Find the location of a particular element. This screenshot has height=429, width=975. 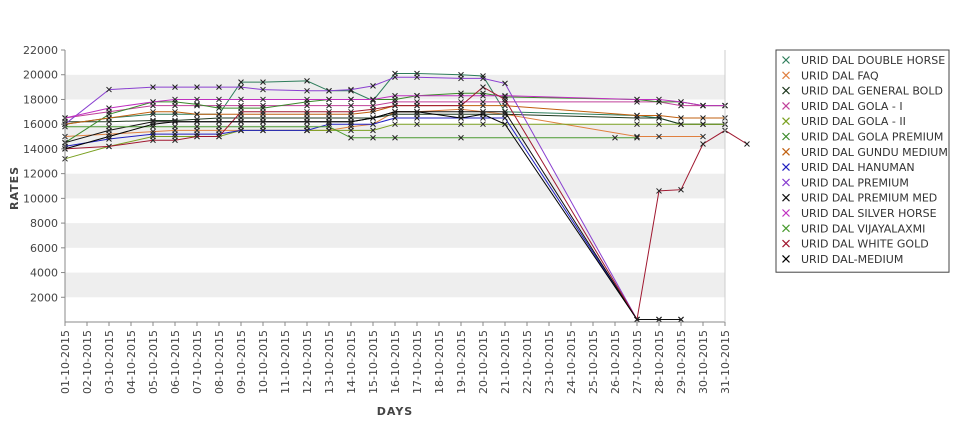

x-tick-label: 21-10-2015 is located at coordinates (505, 362).